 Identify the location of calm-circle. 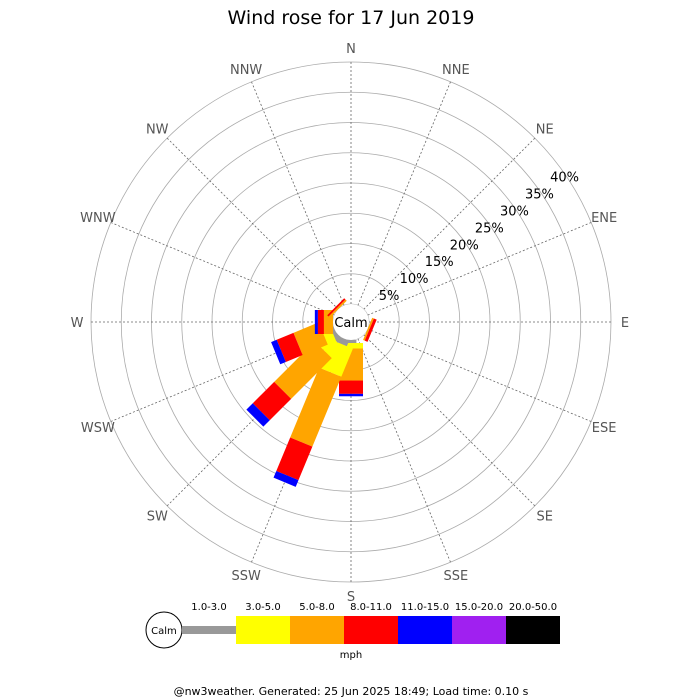
(351, 322).